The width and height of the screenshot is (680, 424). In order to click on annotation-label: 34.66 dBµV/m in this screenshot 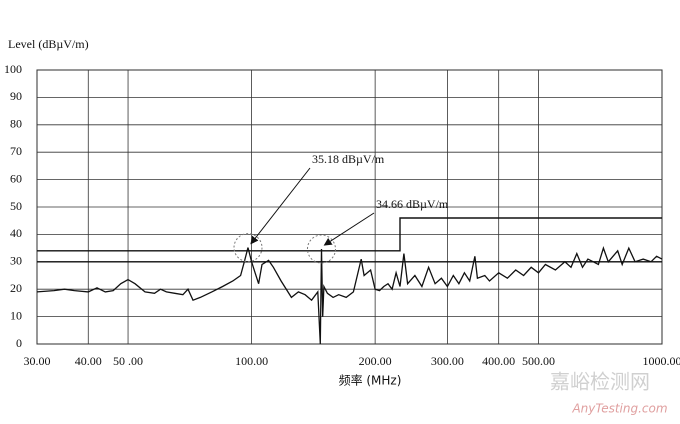, I will do `click(412, 204)`.